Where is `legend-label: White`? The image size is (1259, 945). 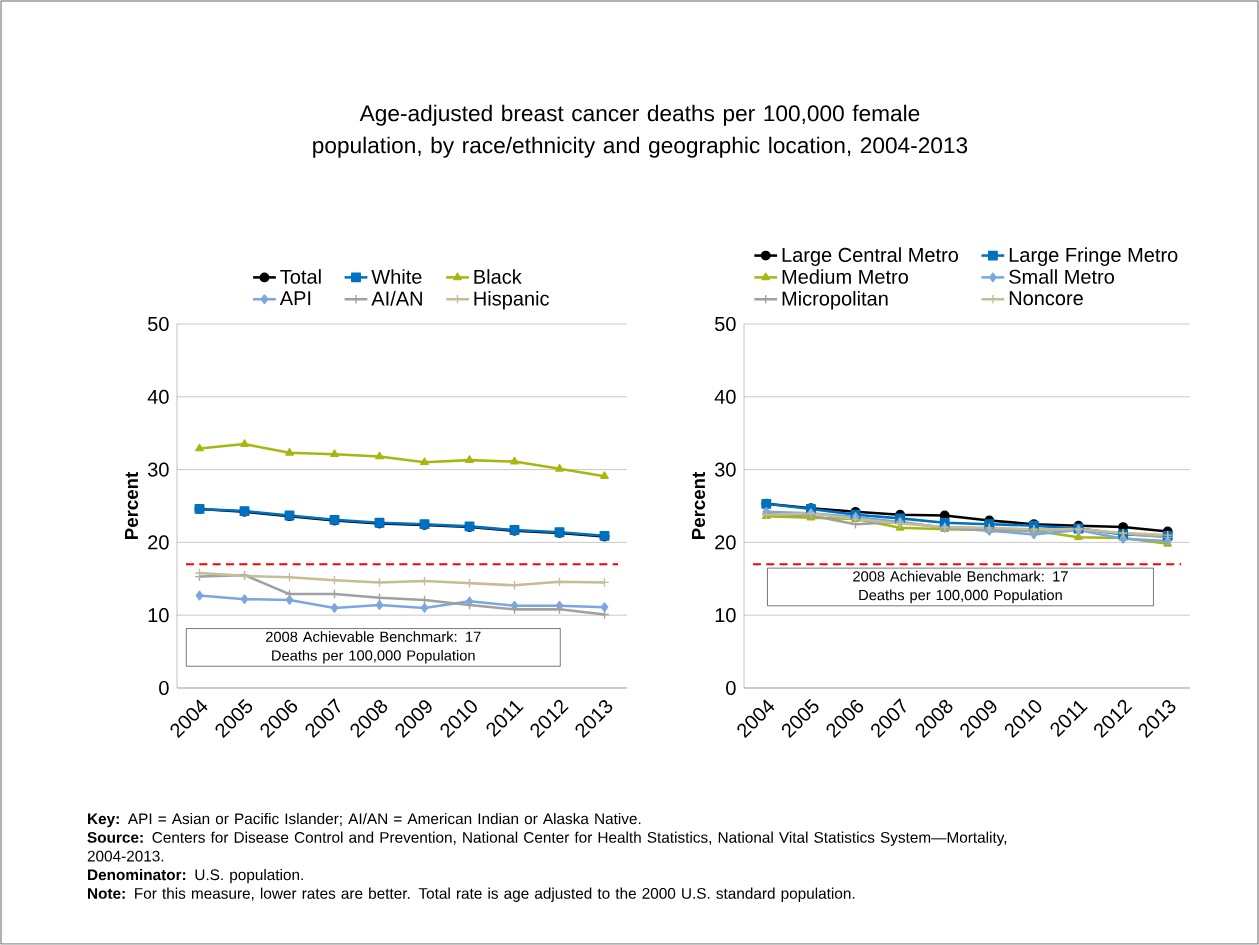 legend-label: White is located at coordinates (396, 276).